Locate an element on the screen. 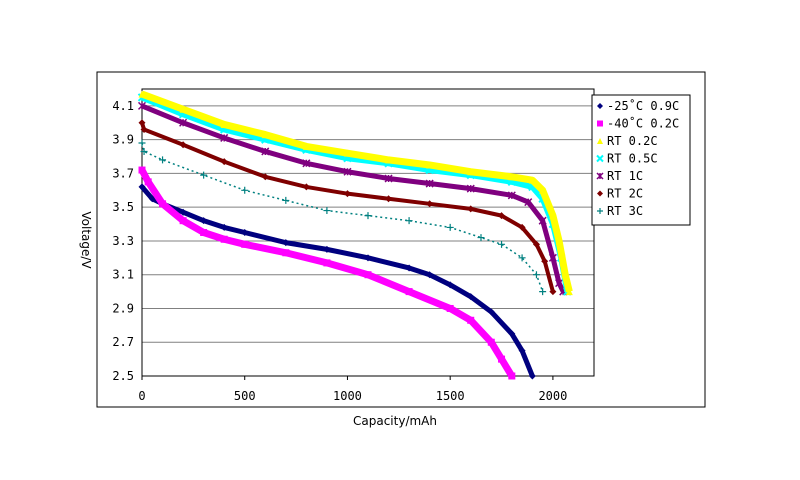 The image size is (800, 480). y-tick-label: 3.3 is located at coordinates (123, 241).